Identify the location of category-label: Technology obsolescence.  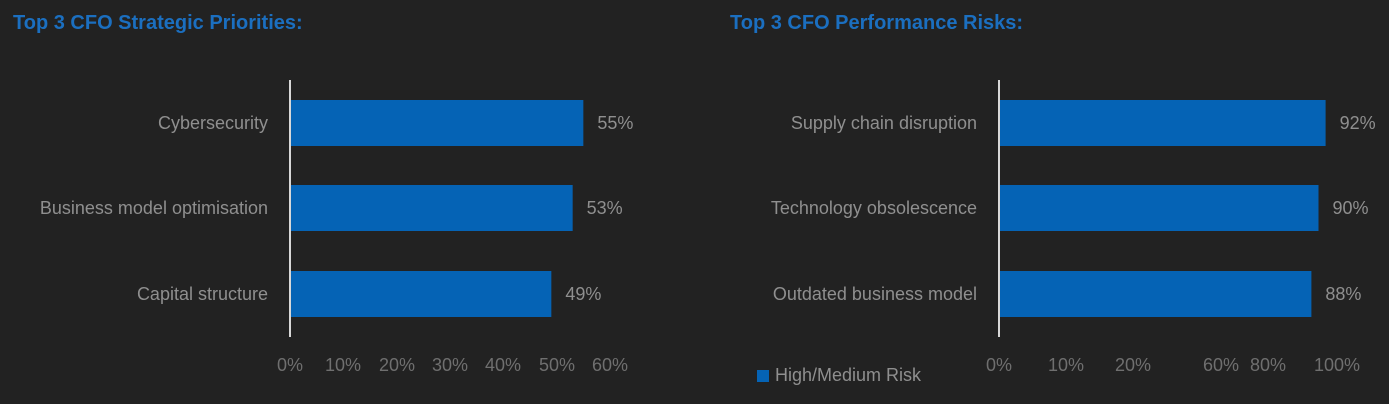
(874, 208).